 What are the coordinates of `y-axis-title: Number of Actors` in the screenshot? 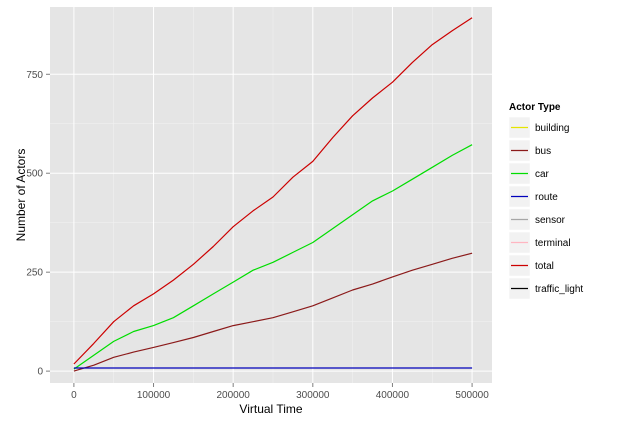 It's located at (21, 195).